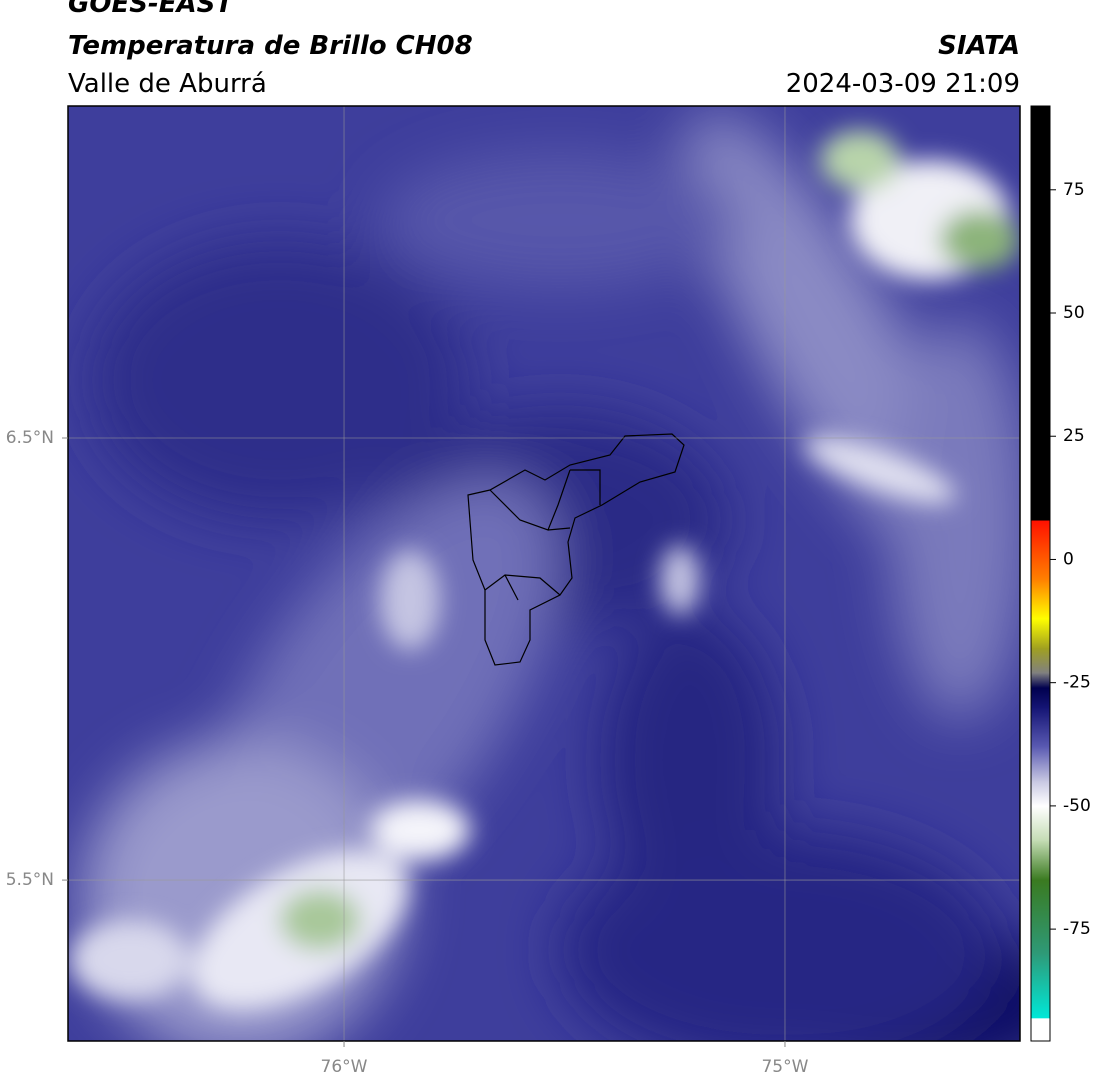 Image resolution: width=1094 pixels, height=1078 pixels. Describe the element at coordinates (1074, 313) in the screenshot. I see `colorbar-tick-label: 50` at that location.